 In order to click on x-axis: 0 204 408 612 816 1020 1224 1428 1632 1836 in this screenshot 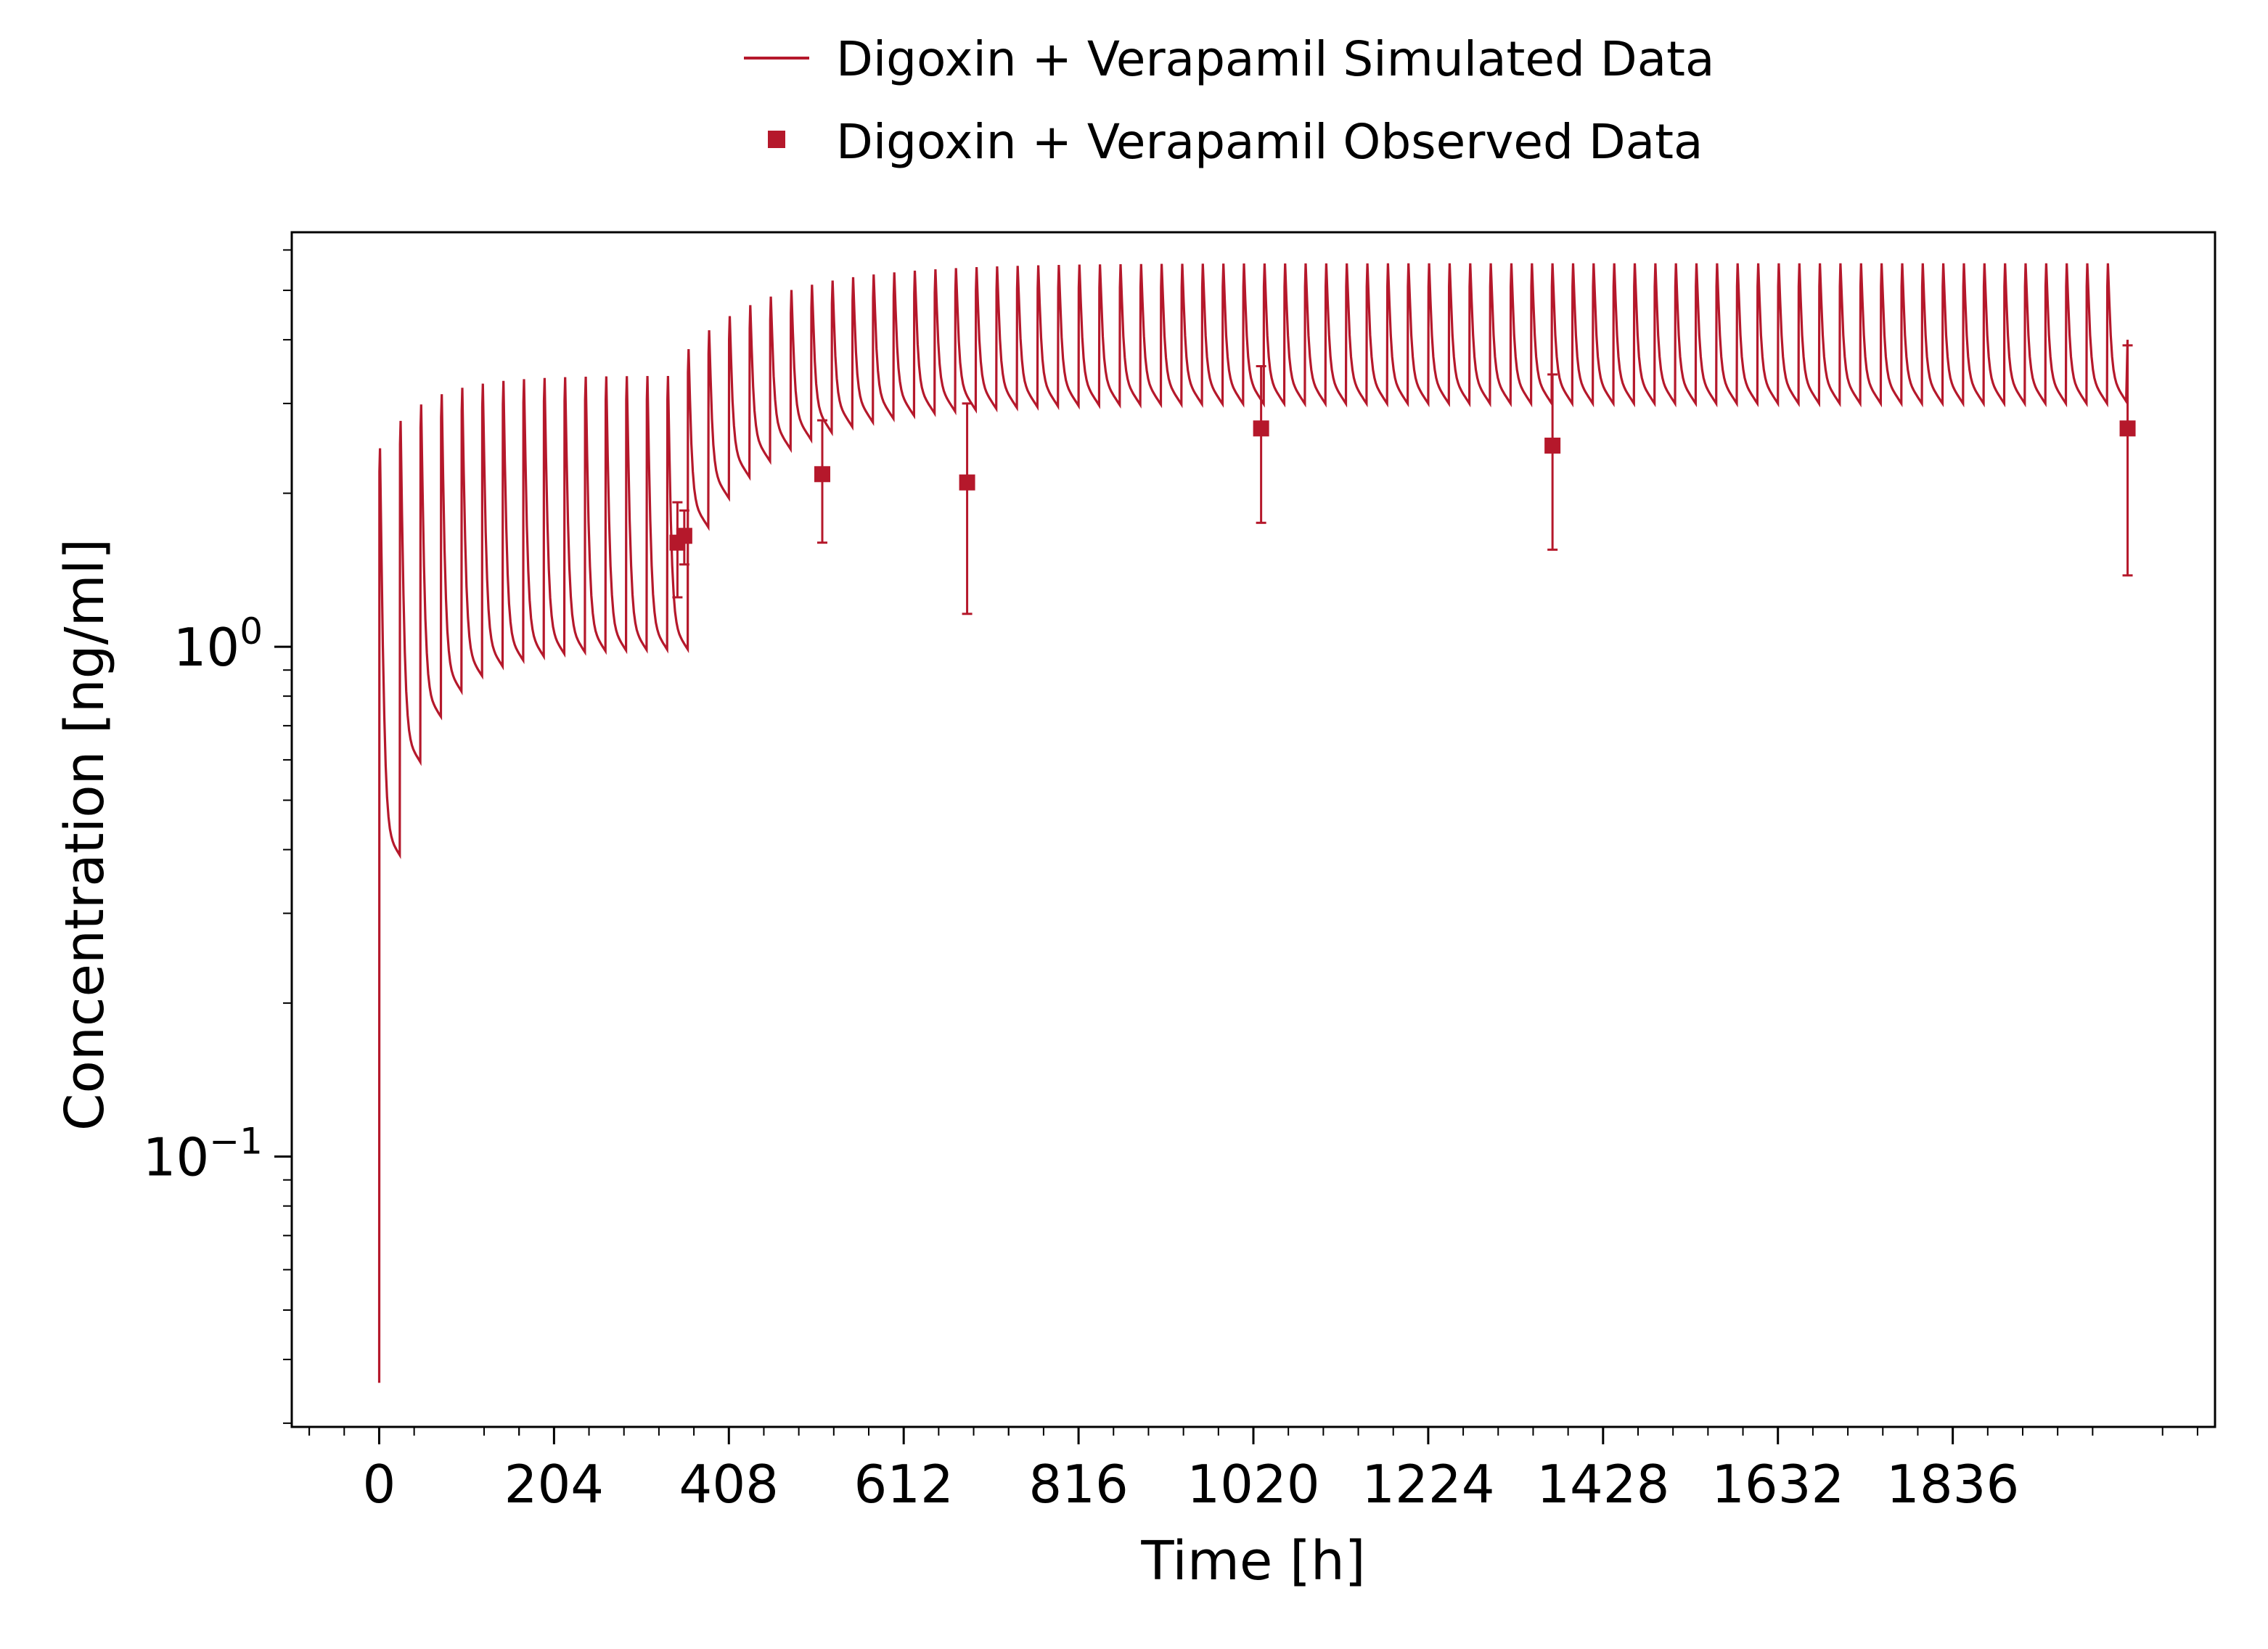, I will do `click(1253, 1471)`.